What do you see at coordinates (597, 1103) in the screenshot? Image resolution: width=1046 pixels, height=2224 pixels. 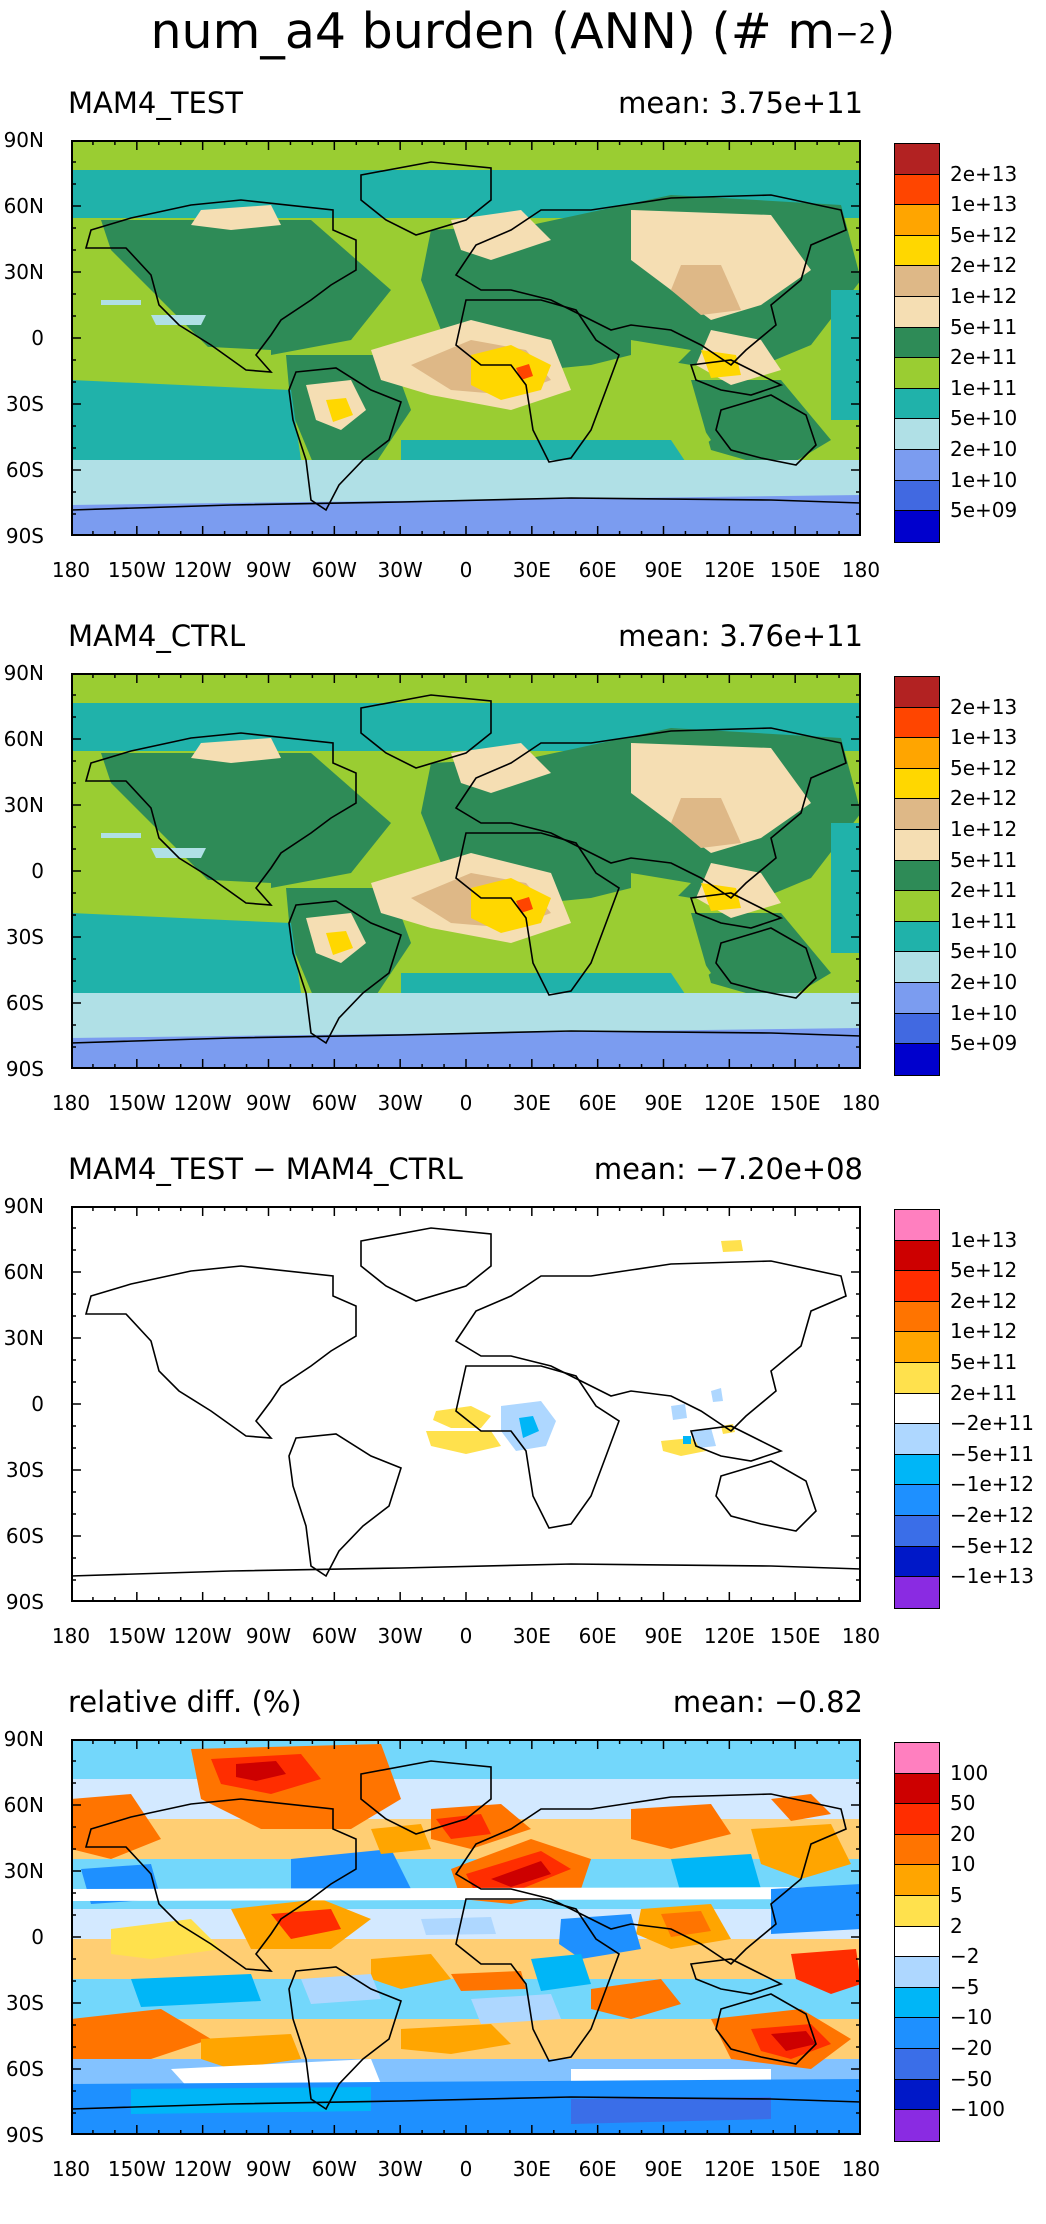 I see `x-tick-label: 60E` at bounding box center [597, 1103].